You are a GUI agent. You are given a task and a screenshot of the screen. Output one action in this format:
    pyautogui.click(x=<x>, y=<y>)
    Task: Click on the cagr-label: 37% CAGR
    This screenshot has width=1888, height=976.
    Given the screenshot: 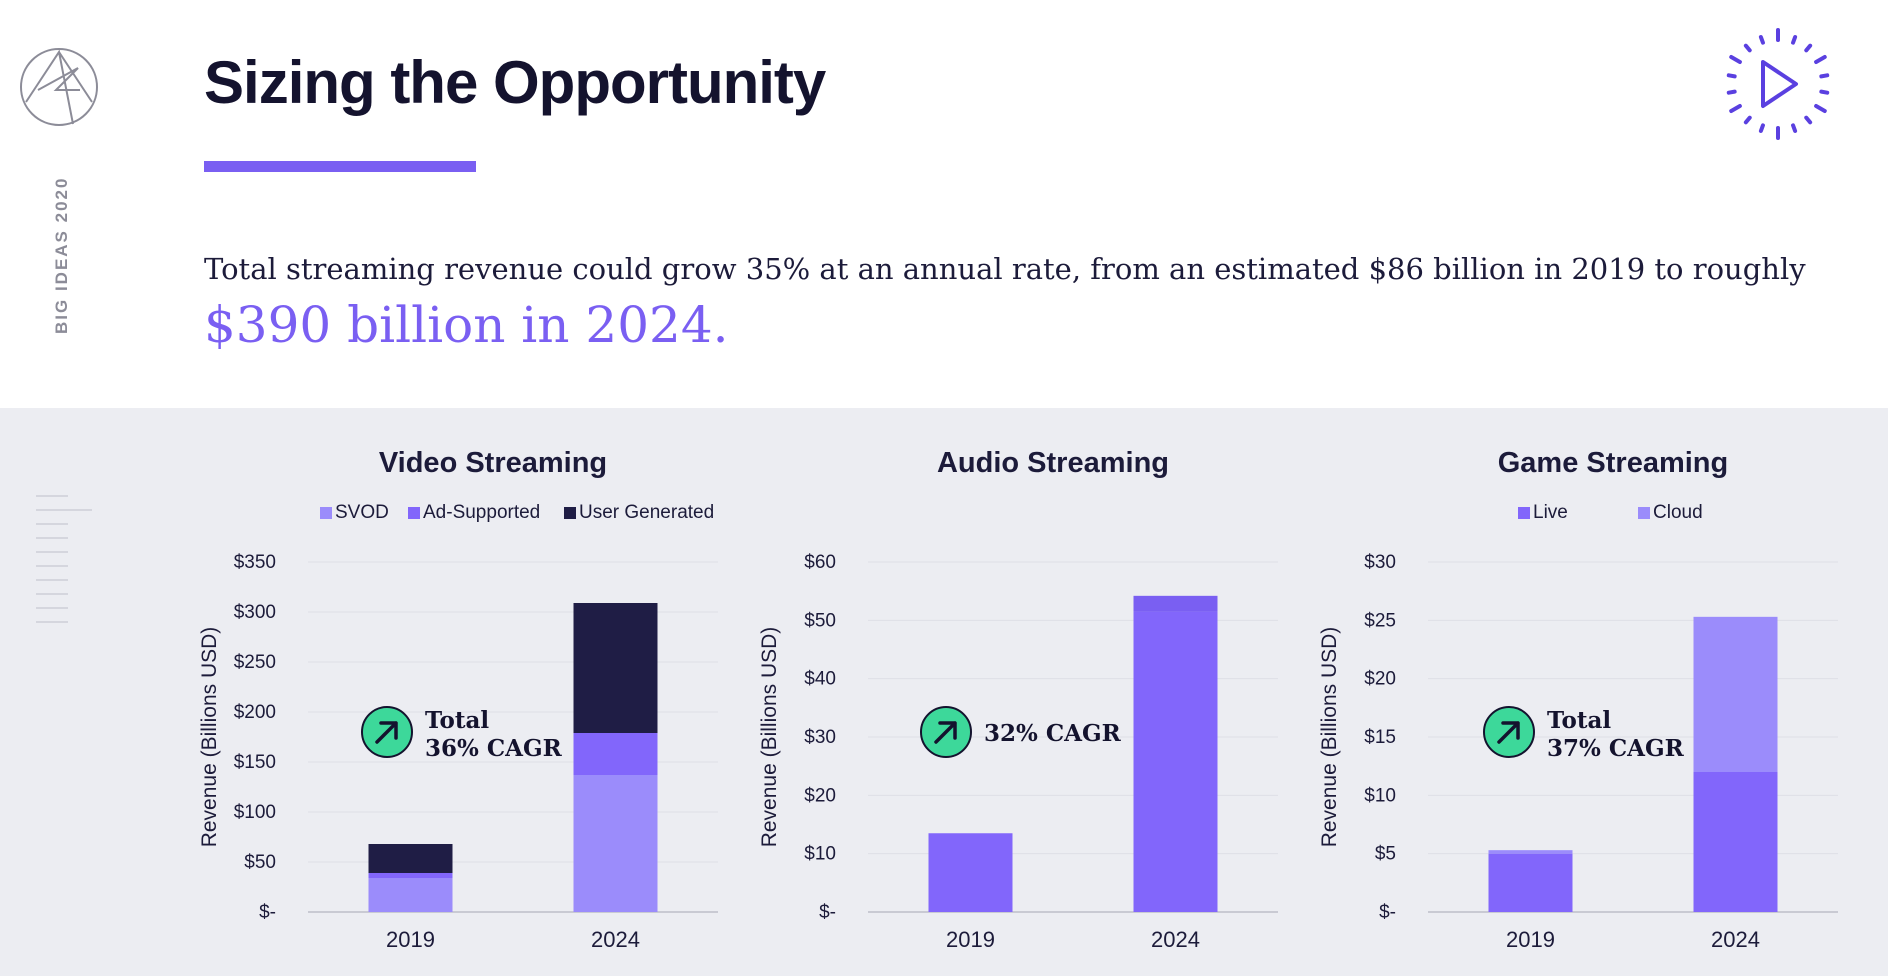 What is the action you would take?
    pyautogui.click(x=1616, y=748)
    